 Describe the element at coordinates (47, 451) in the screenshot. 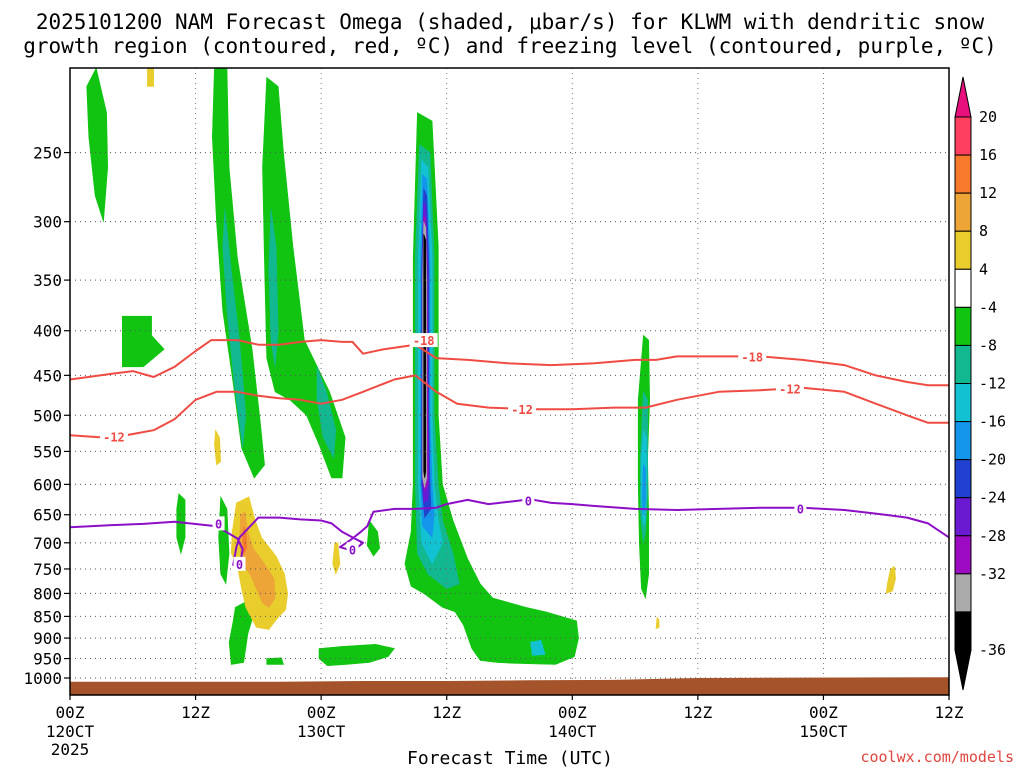

I see `y-tick-label: 550` at that location.